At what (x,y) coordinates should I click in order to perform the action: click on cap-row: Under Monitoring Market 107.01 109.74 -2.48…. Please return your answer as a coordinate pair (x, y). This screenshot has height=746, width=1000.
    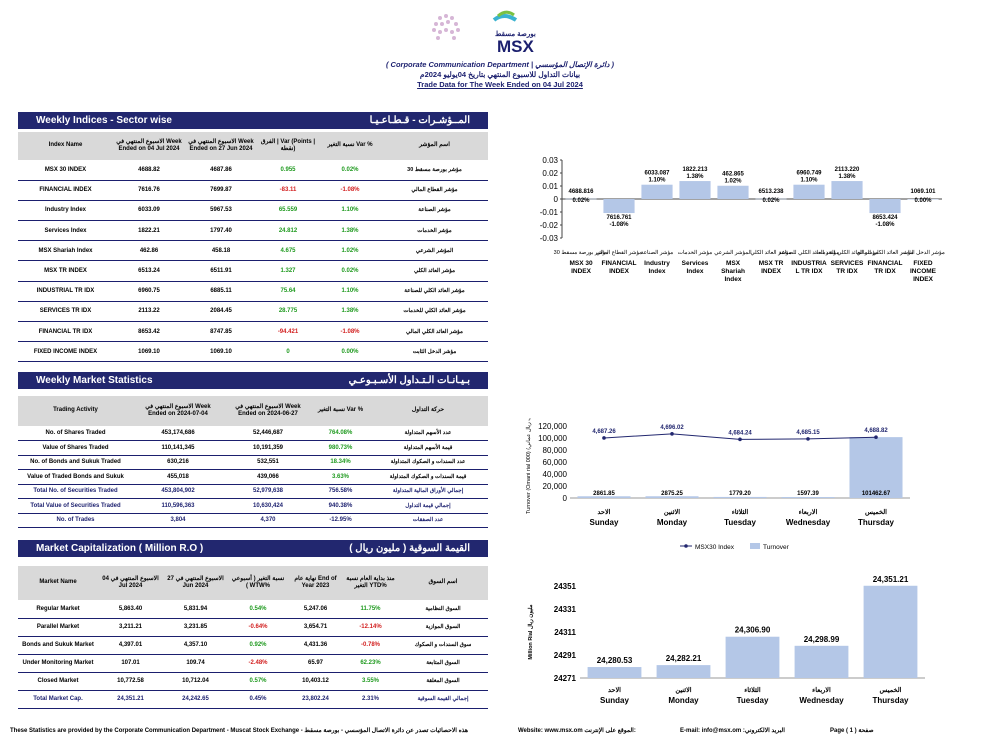
    Looking at the image, I should click on (253, 663).